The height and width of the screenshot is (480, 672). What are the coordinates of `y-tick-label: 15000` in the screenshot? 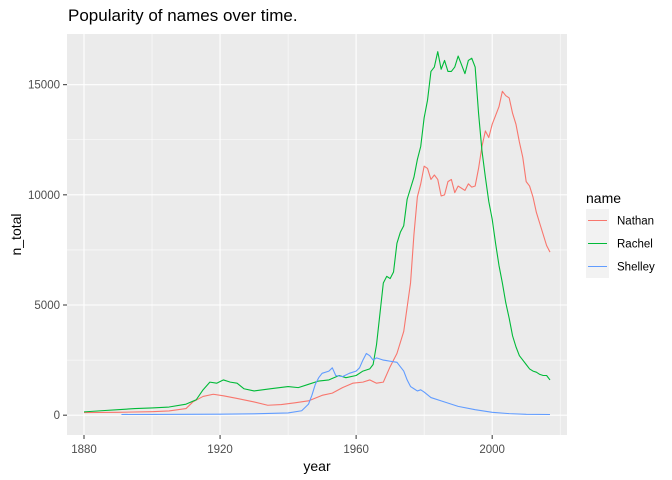 It's located at (44, 86).